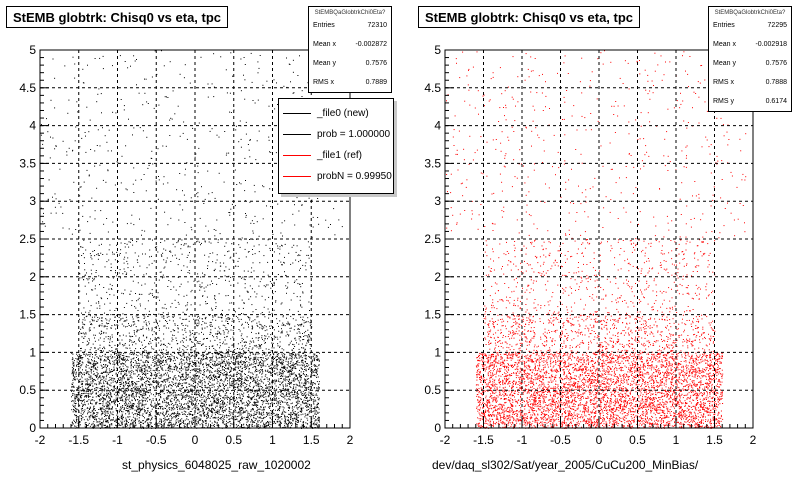  I want to click on right-stats-name: StEMBQaGlobtrkChi0Eta?, so click(750, 13).